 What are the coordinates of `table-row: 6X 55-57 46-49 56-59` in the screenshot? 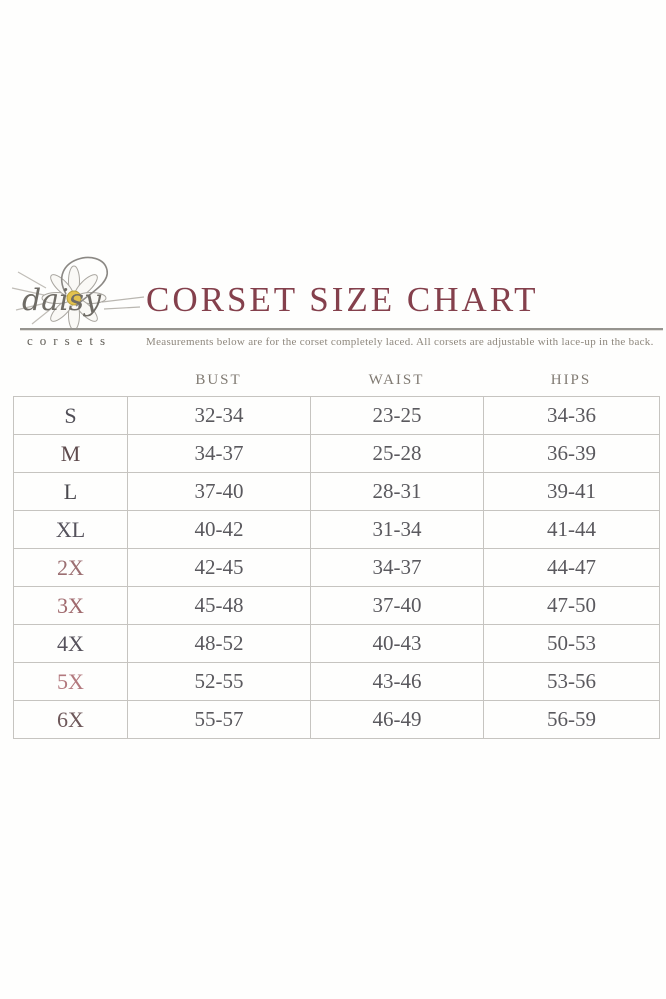 It's located at (336, 719).